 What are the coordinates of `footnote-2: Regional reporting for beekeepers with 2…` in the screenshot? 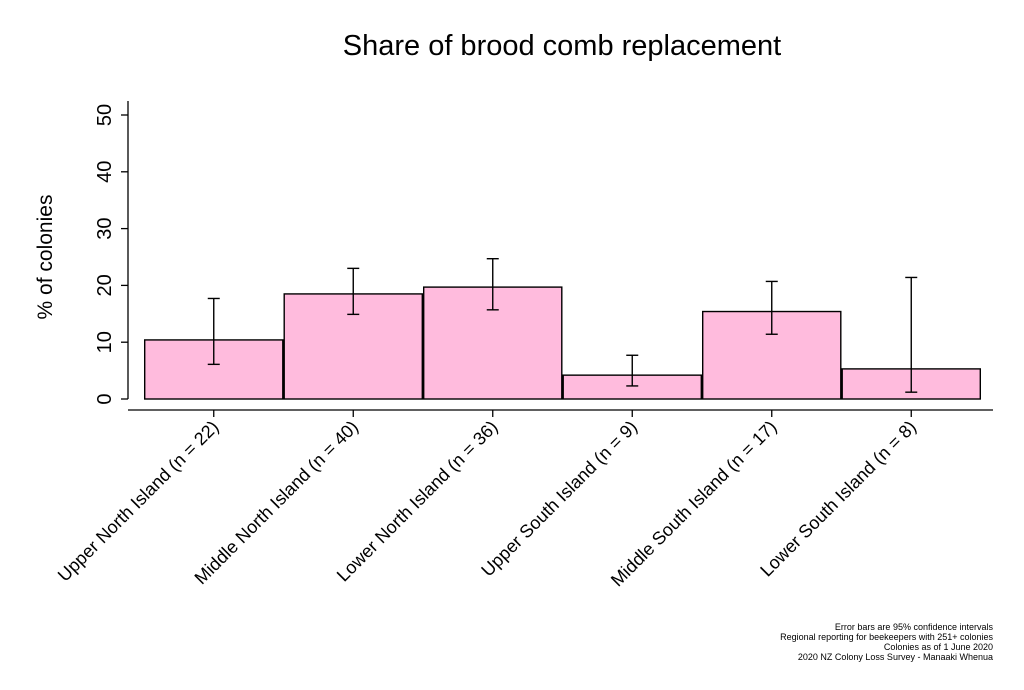 It's located at (886, 637).